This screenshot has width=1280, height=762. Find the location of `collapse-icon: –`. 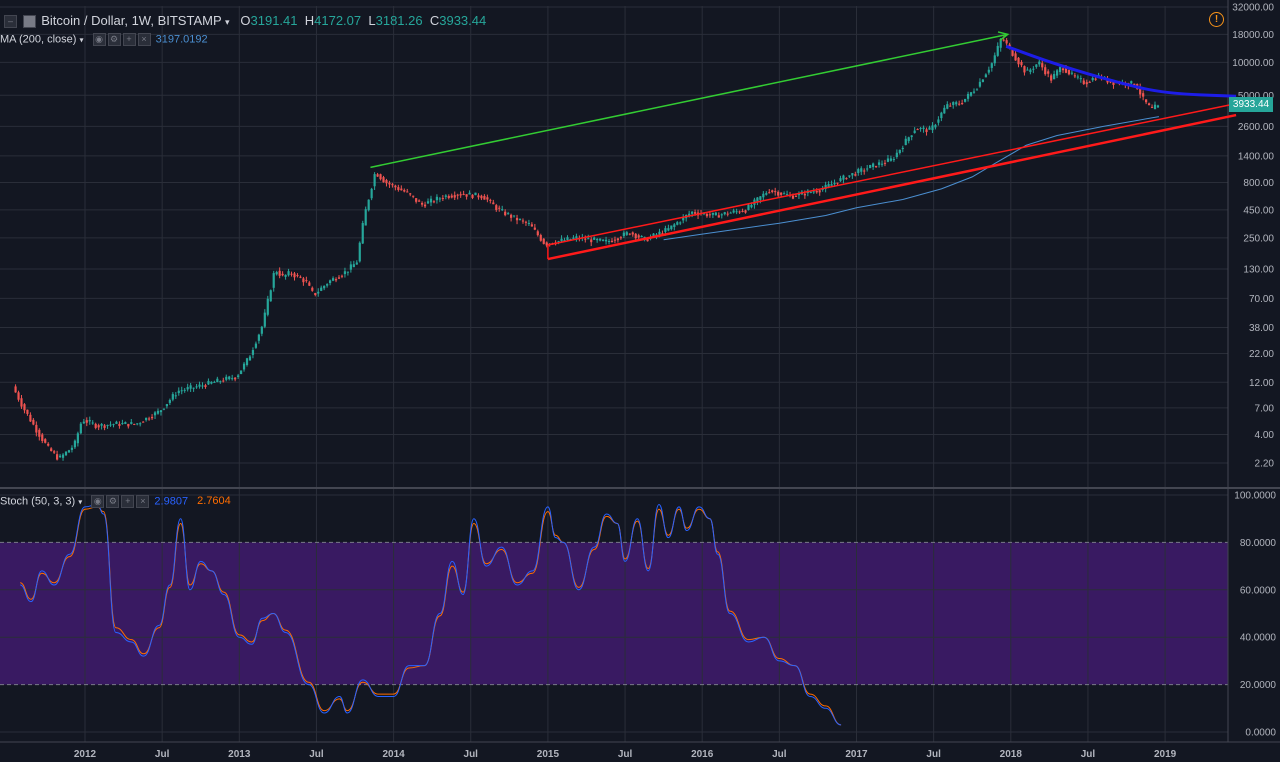

collapse-icon: – is located at coordinates (10, 22).